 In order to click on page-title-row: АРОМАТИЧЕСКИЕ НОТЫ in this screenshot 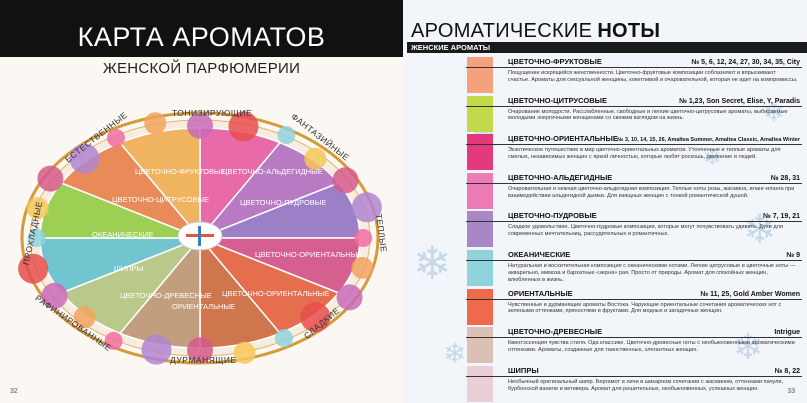, I will do `click(609, 31)`.